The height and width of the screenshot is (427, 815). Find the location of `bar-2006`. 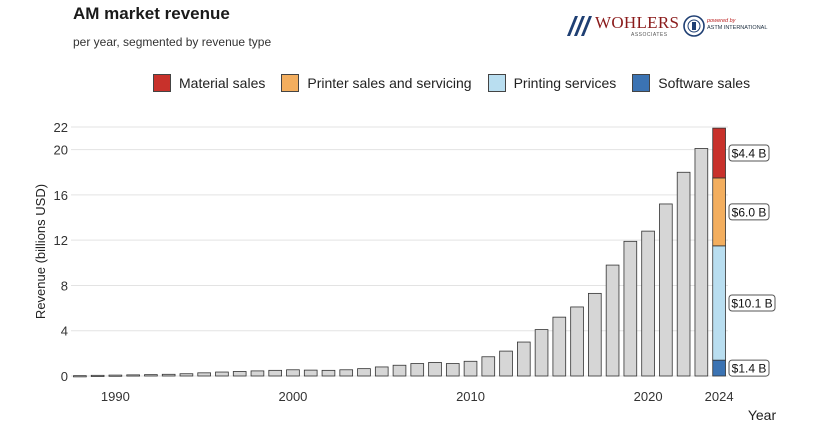

bar-2006 is located at coordinates (399, 370).